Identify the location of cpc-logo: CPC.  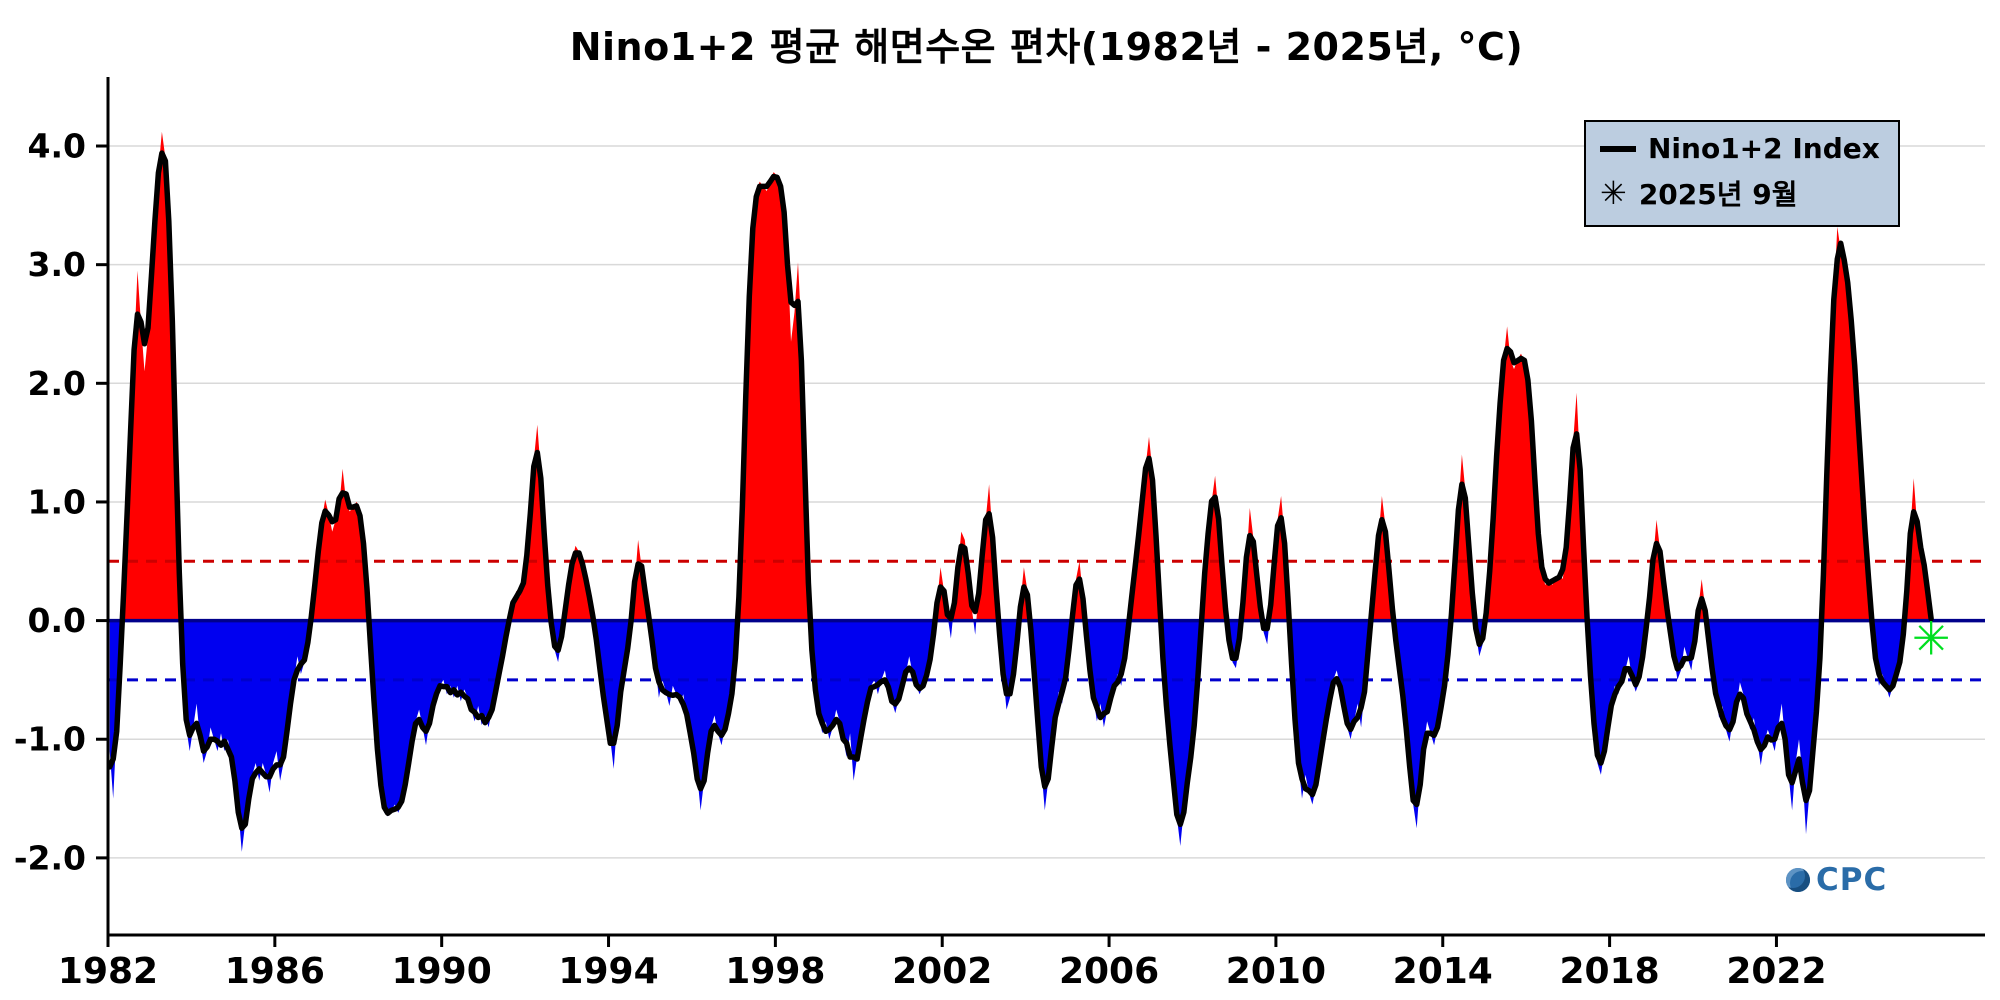
(1836, 880).